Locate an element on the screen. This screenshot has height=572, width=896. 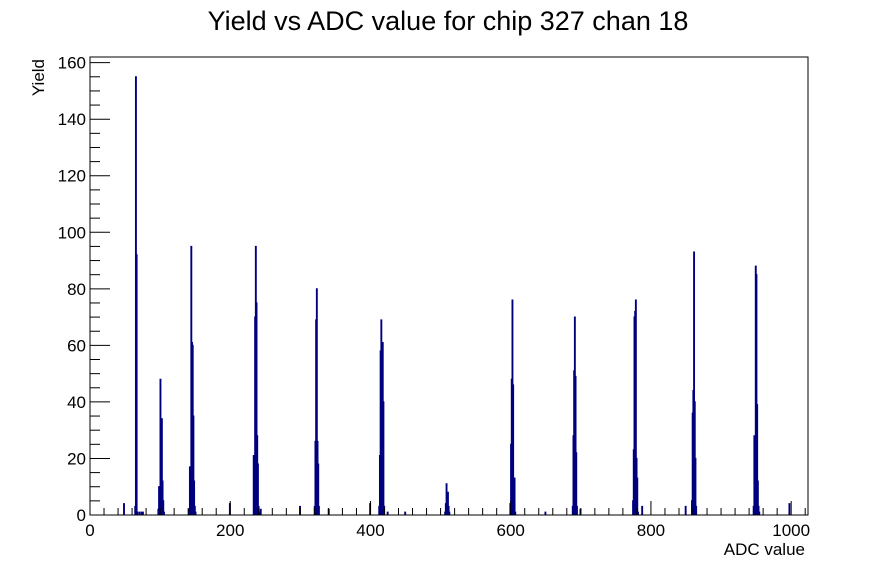
x-tick-label: 0 is located at coordinates (89, 530).